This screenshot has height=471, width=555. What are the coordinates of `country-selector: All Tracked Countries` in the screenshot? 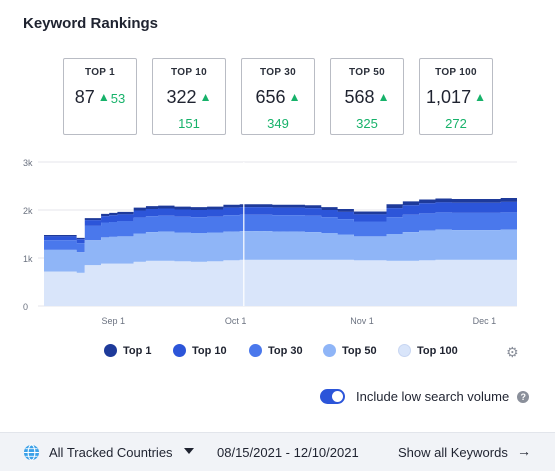 It's located at (111, 452).